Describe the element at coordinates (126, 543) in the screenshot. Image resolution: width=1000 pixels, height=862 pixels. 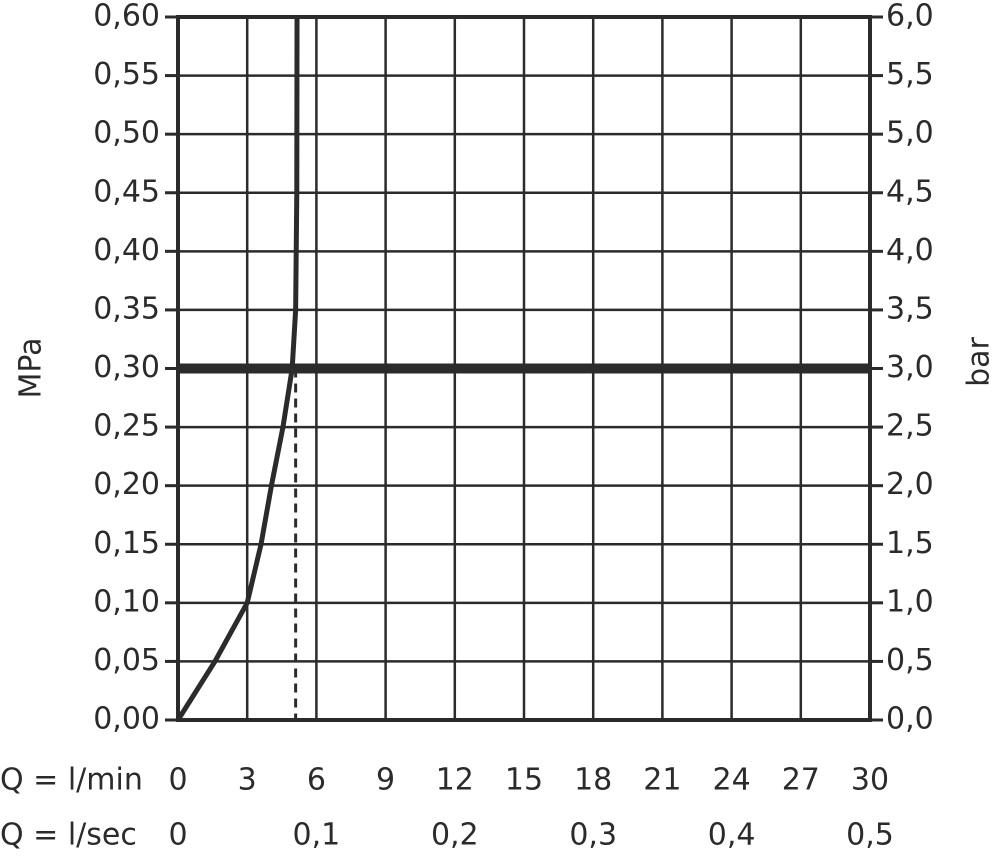
I see `y-tick-label: 0,15` at that location.